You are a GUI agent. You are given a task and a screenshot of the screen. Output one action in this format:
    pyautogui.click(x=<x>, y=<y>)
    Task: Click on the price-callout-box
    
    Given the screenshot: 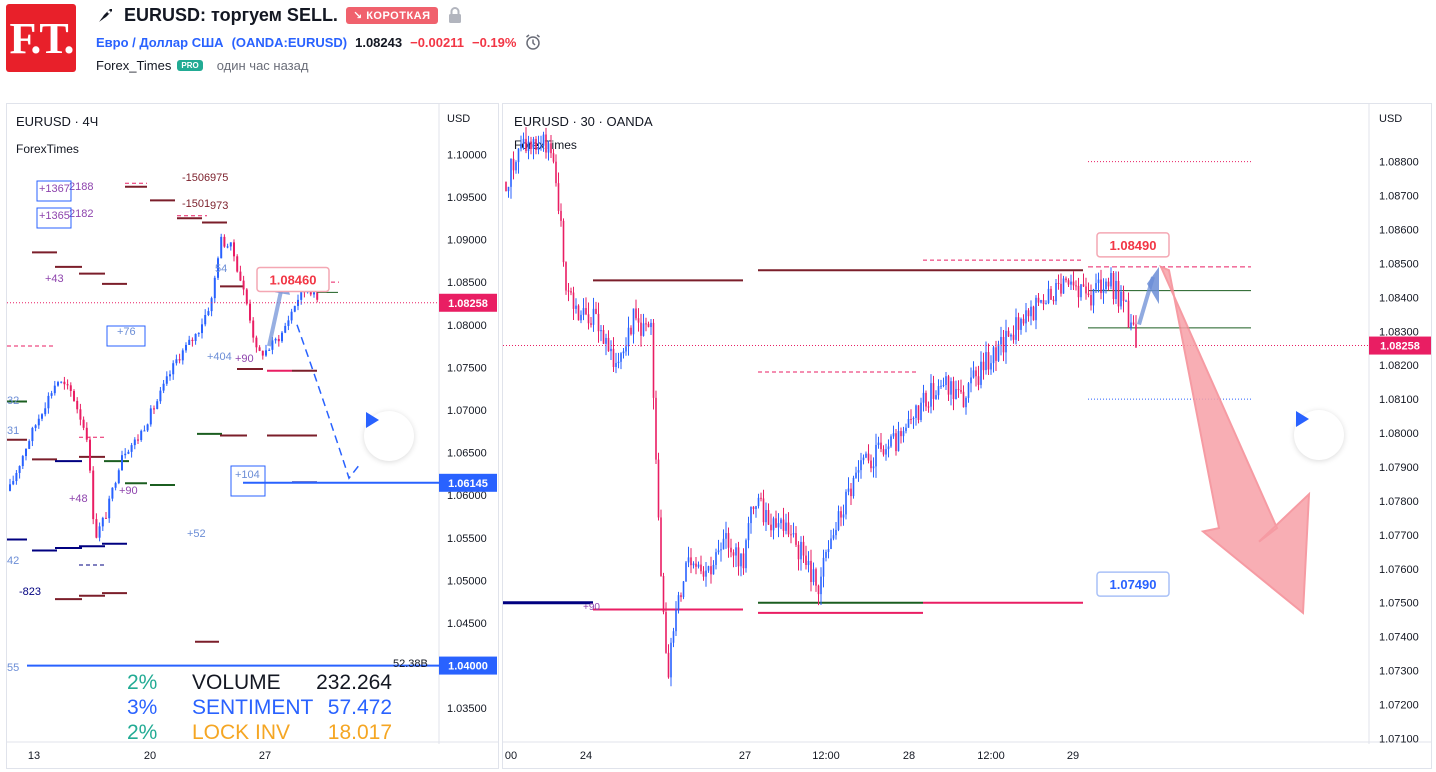 What is the action you would take?
    pyautogui.click(x=1133, y=245)
    